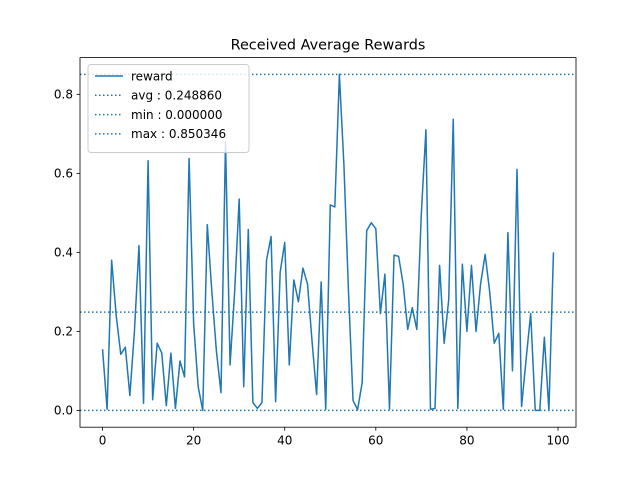 The height and width of the screenshot is (480, 640). What do you see at coordinates (63, 411) in the screenshot?
I see `y-tick-label: 0.0` at bounding box center [63, 411].